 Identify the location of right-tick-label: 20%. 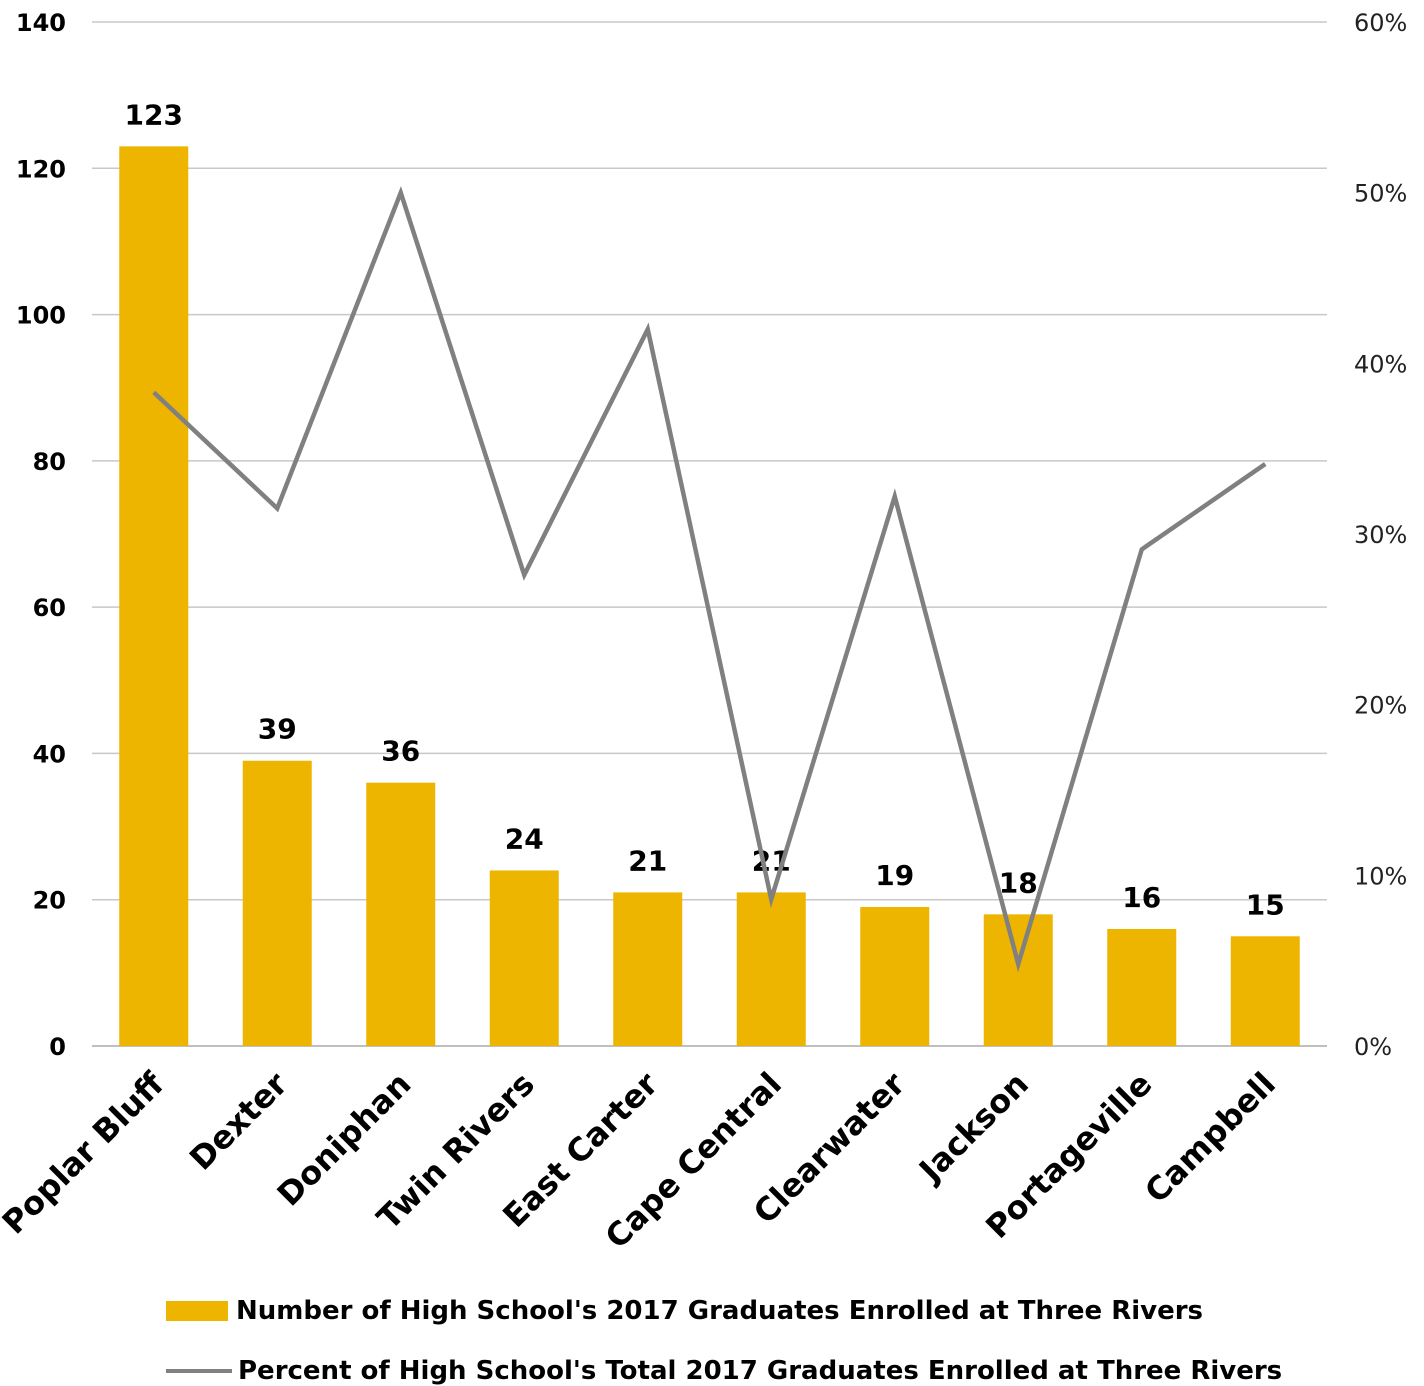
(1380, 706).